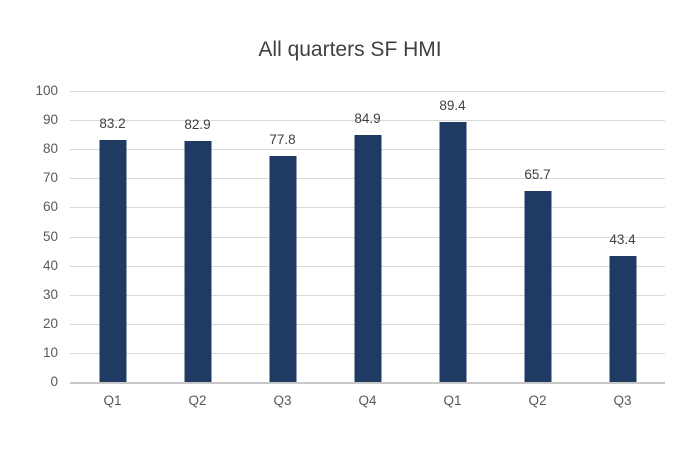  Describe the element at coordinates (50, 120) in the screenshot. I see `y-tick-label: 90` at that location.